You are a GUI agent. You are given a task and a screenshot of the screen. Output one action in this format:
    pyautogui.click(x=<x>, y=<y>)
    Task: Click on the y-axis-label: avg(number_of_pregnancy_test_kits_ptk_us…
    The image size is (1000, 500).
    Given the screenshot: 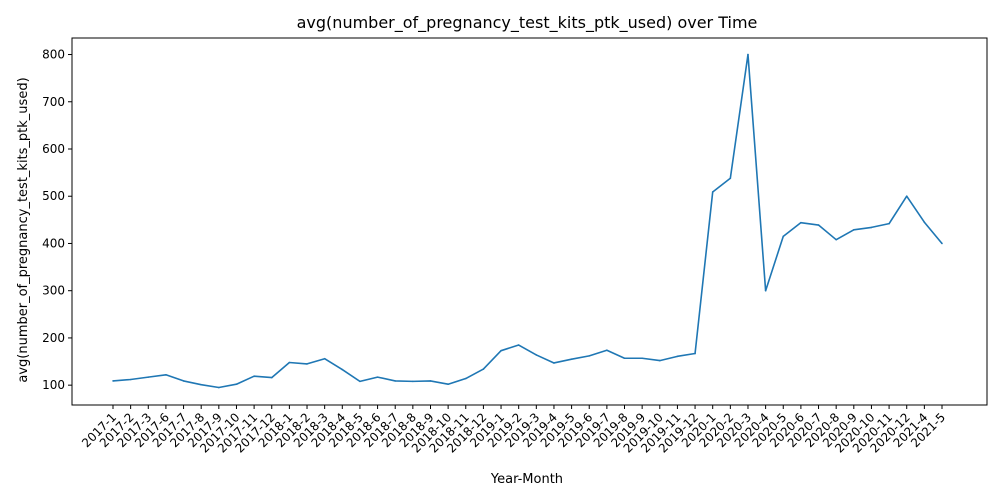 What is the action you would take?
    pyautogui.click(x=23, y=229)
    